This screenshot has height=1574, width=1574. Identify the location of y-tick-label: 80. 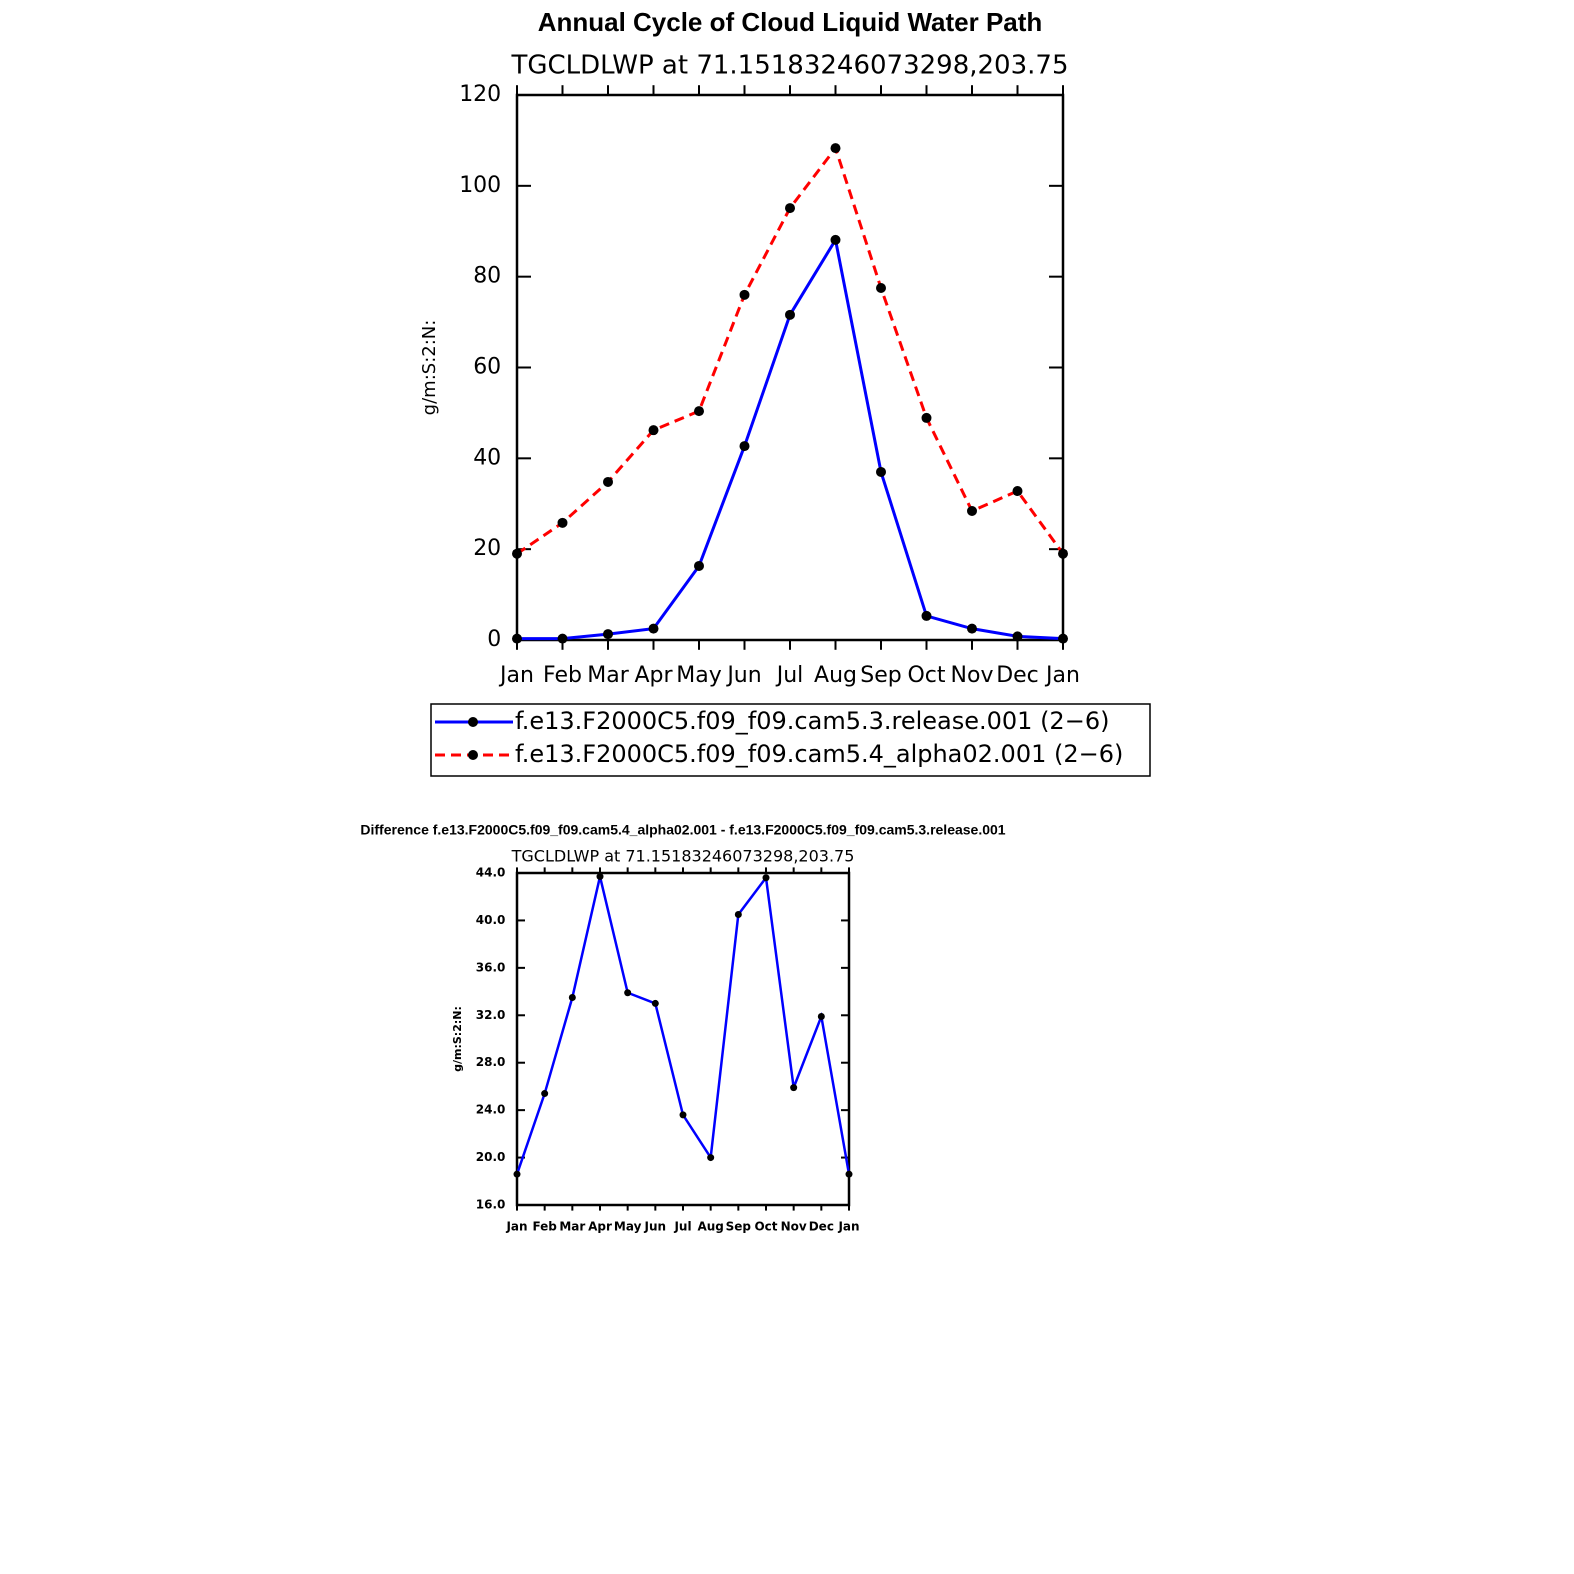
(487, 276).